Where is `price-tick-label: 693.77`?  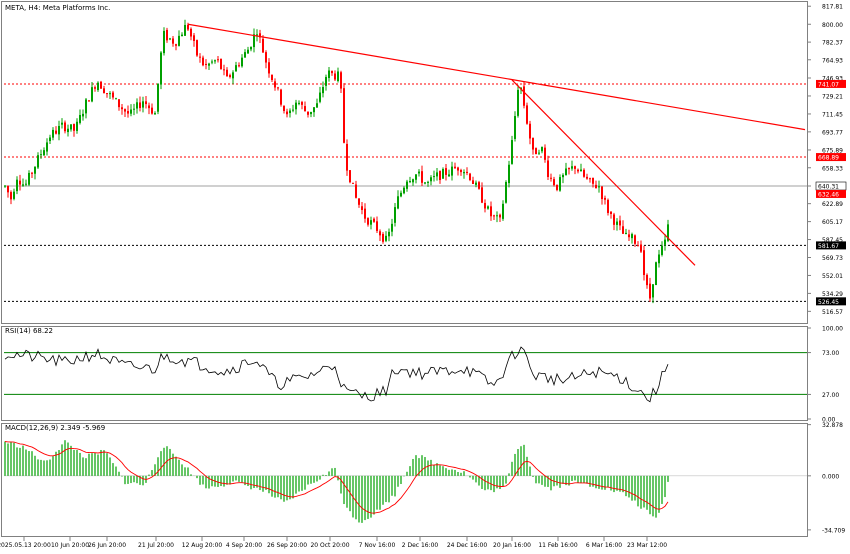
price-tick-label: 693.77 is located at coordinates (832, 132).